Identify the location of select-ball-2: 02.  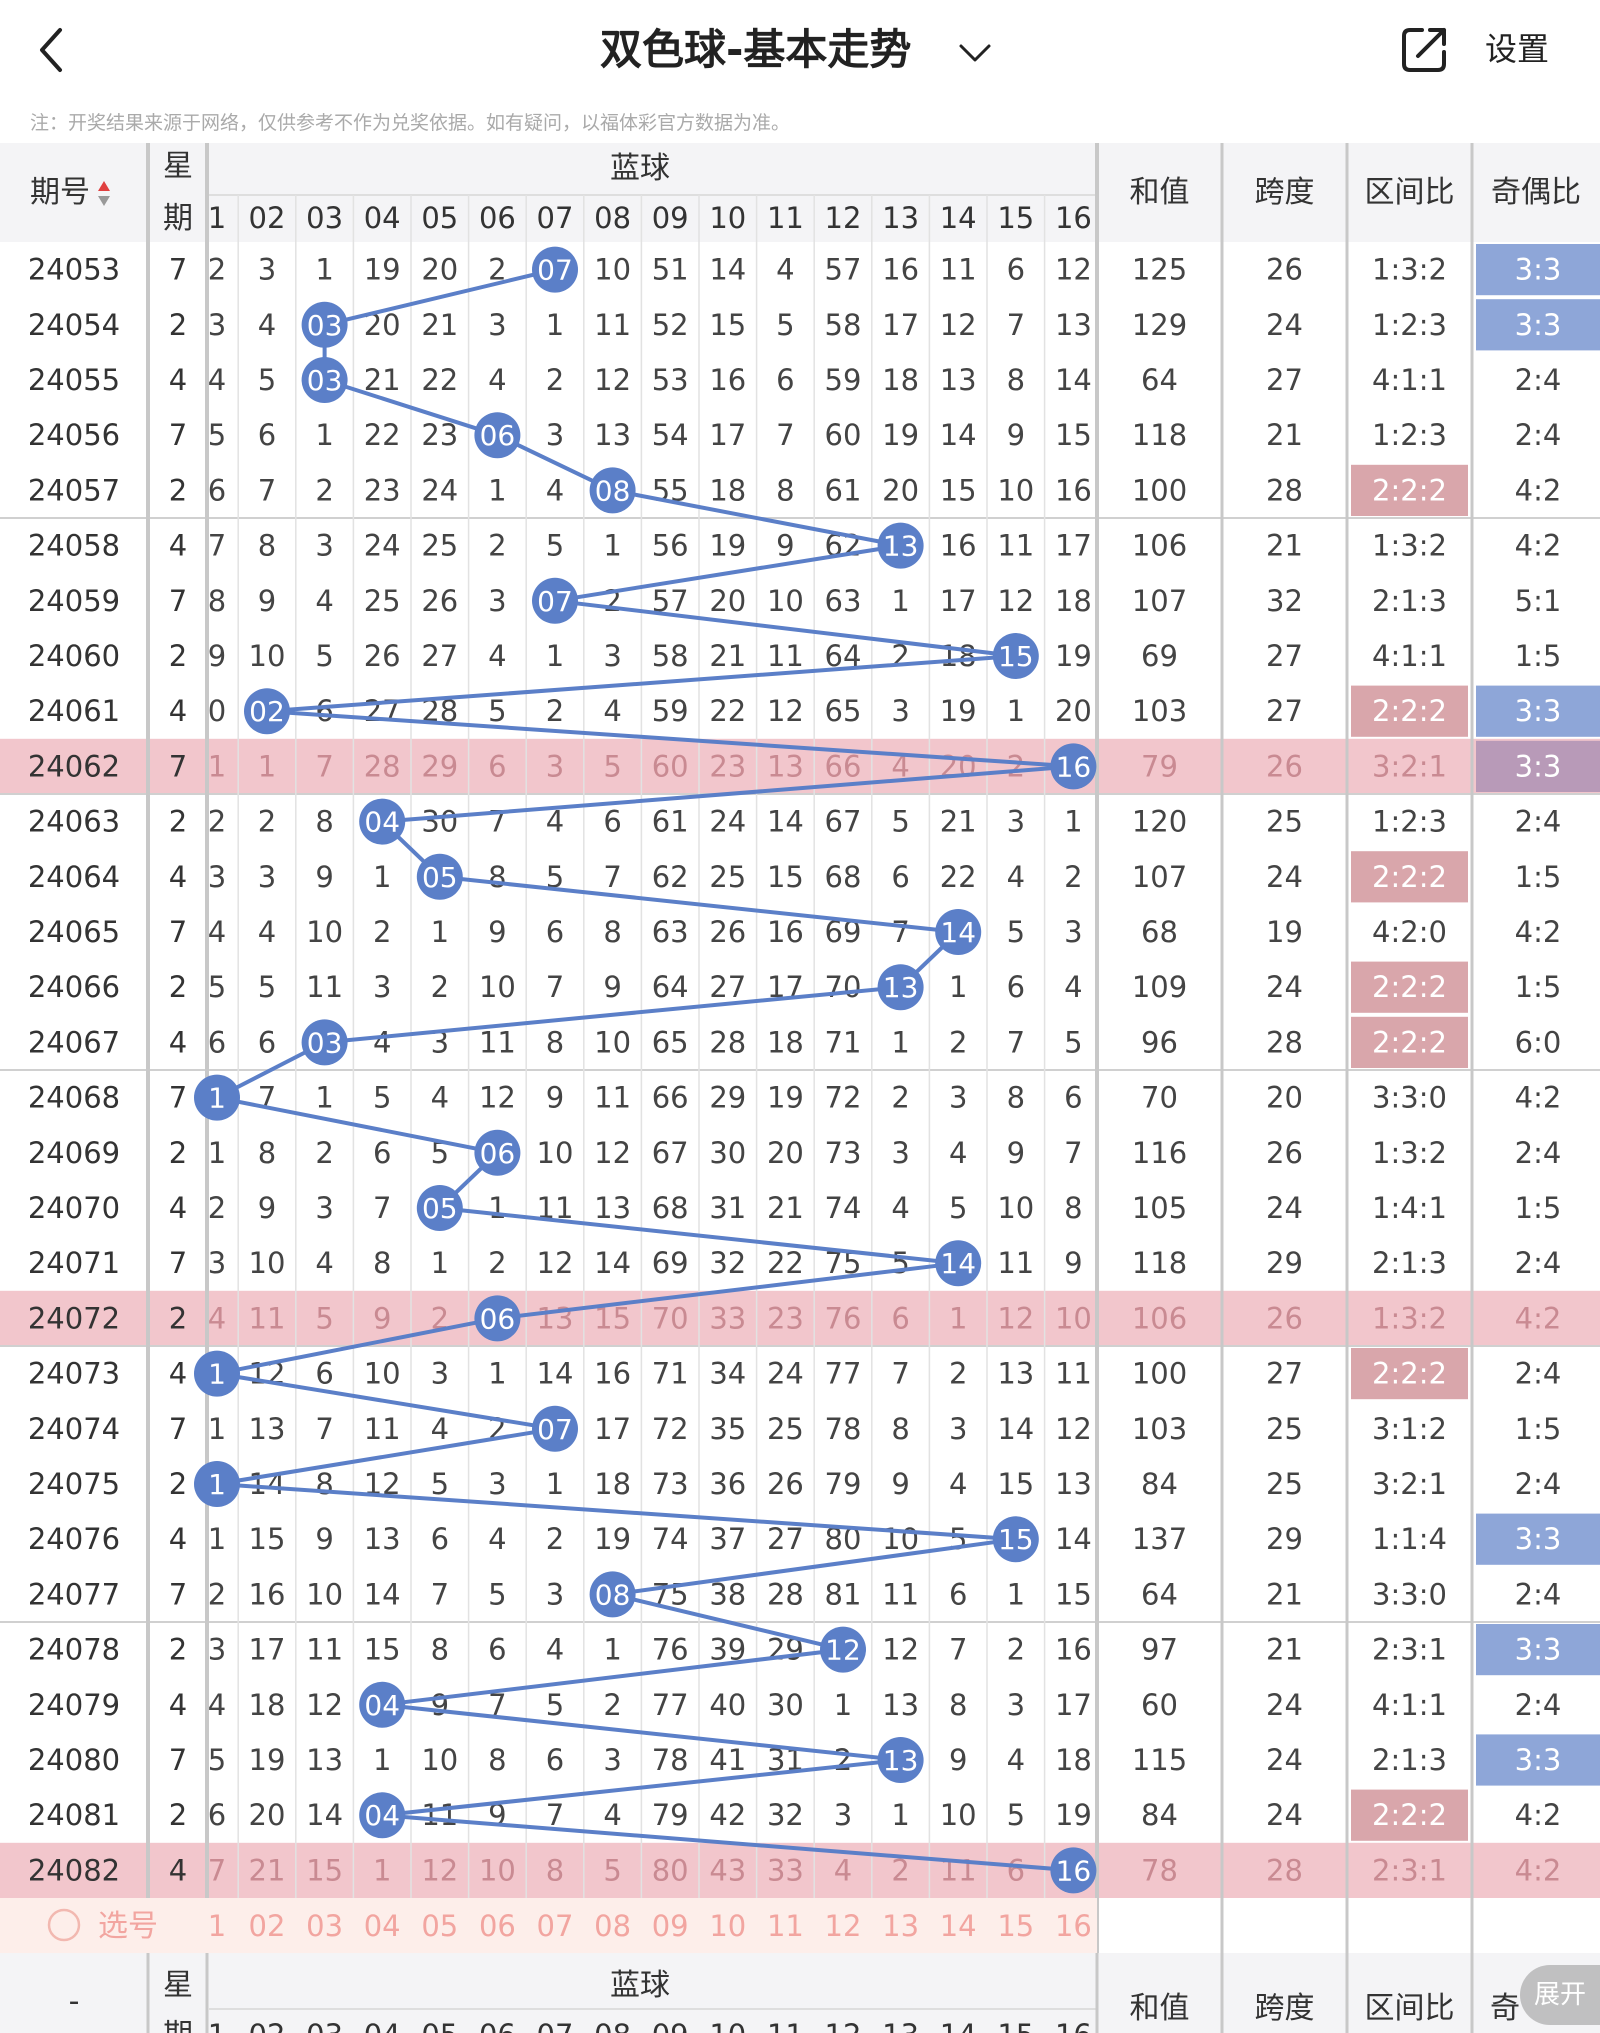
(267, 1926).